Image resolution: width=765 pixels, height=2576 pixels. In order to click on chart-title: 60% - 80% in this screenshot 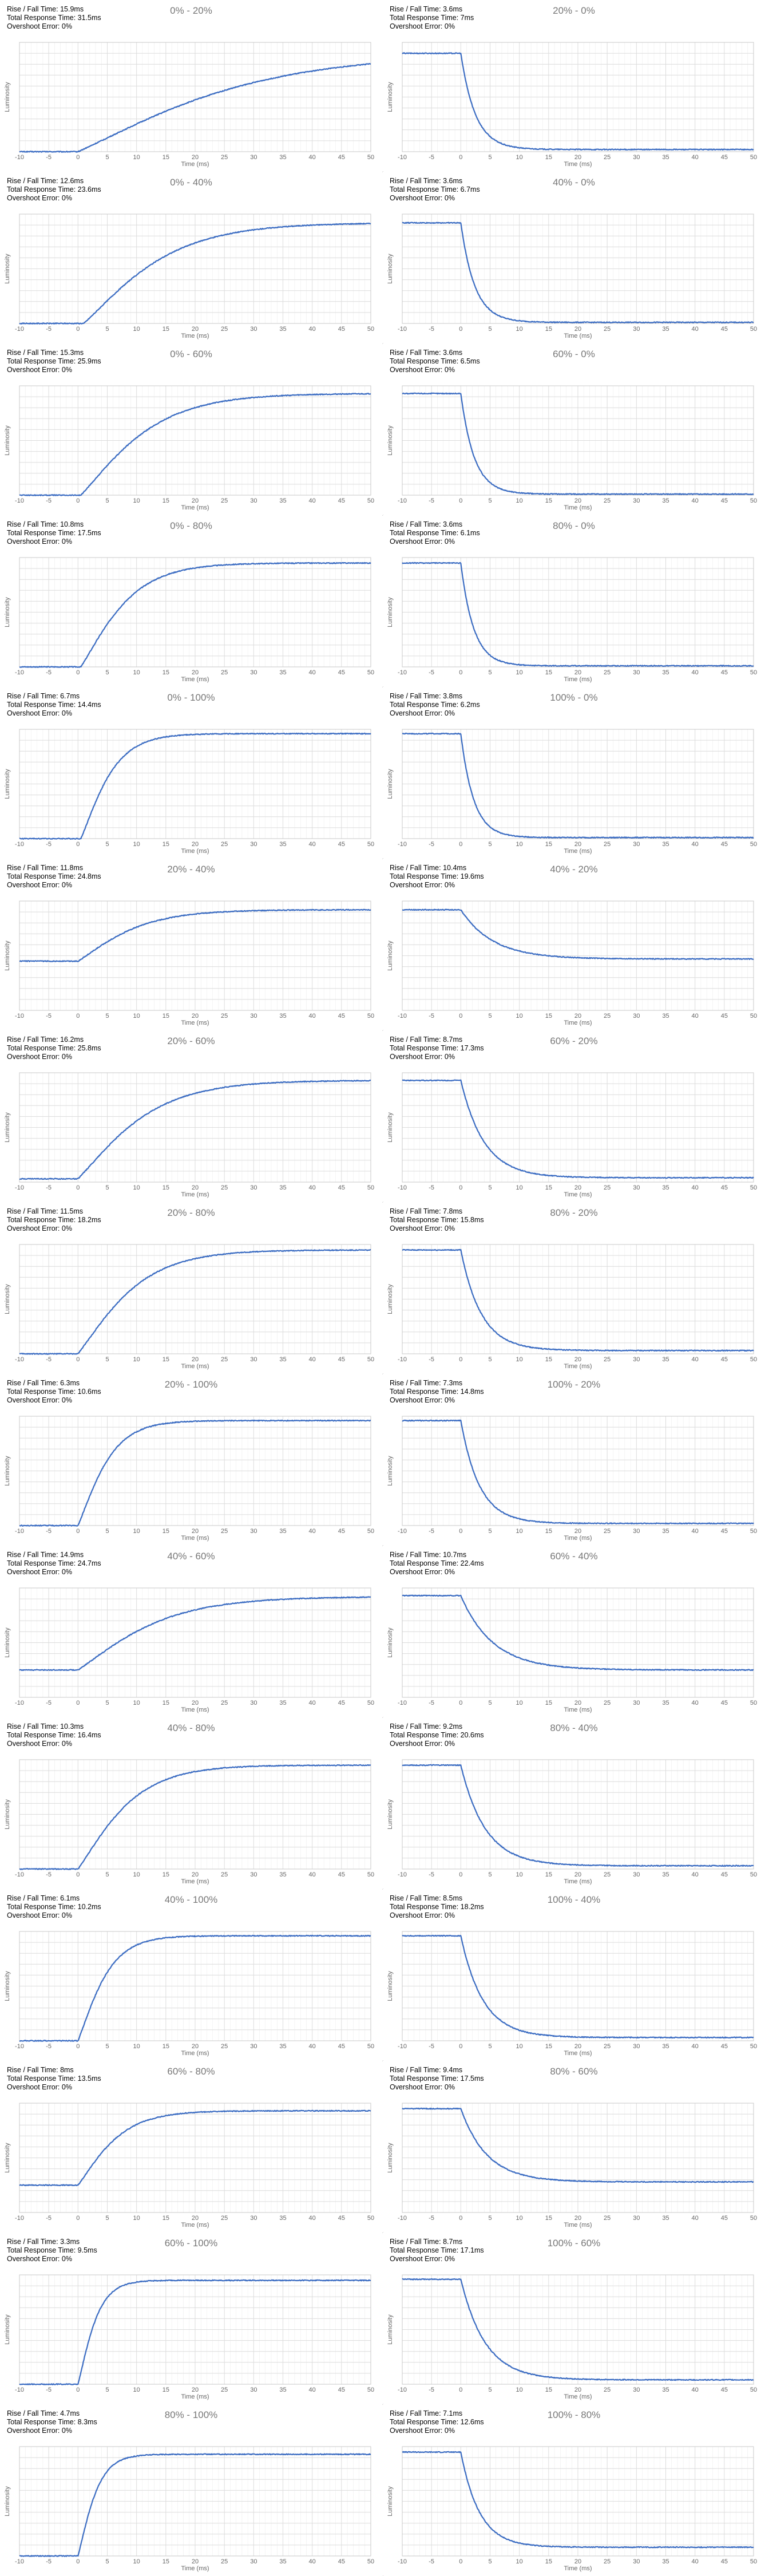, I will do `click(191, 2071)`.